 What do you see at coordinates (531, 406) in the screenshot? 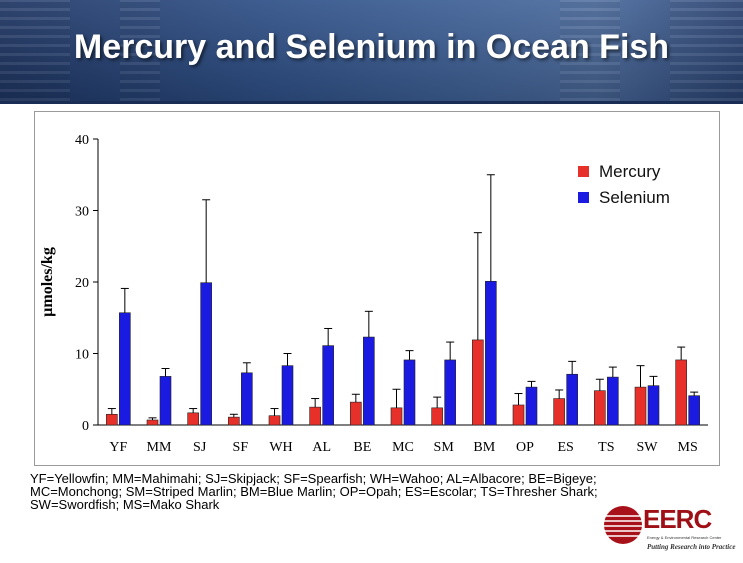
I see `bar-selenium-op` at bounding box center [531, 406].